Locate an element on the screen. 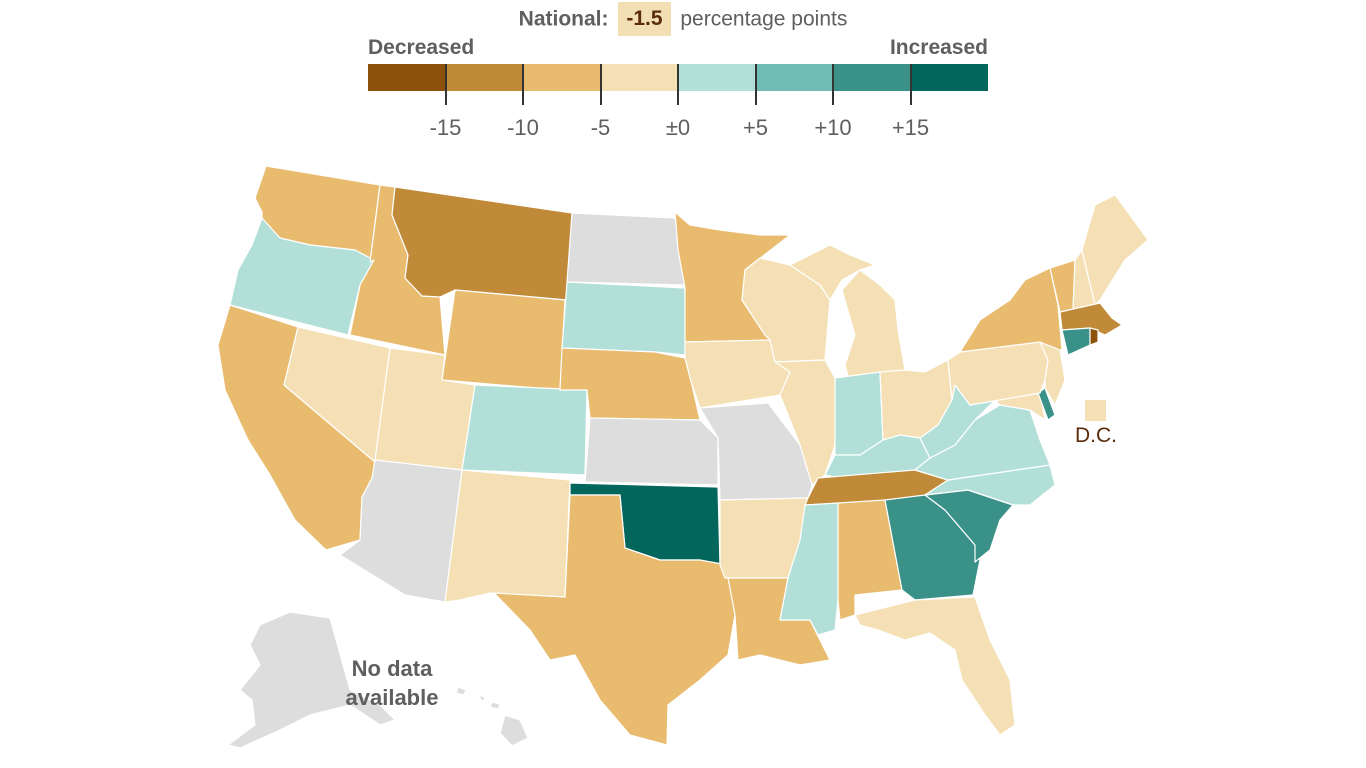  national-summary: National: -1.5 percentage points is located at coordinates (683, 19).